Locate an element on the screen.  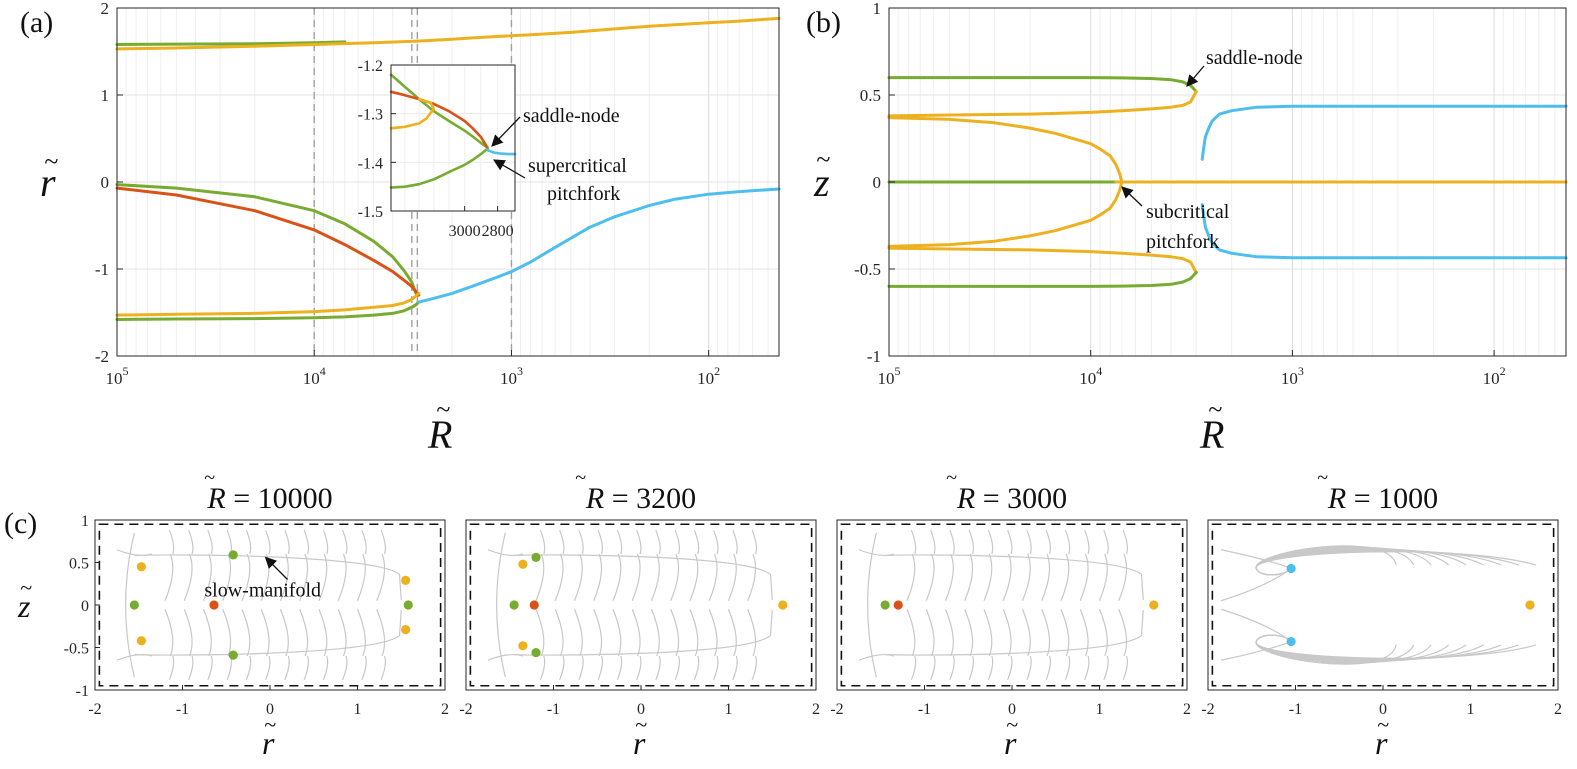
inset-ticks: -1.2 -1.3 -1.4 -1.5 3000 2800 is located at coordinates (436, 149).